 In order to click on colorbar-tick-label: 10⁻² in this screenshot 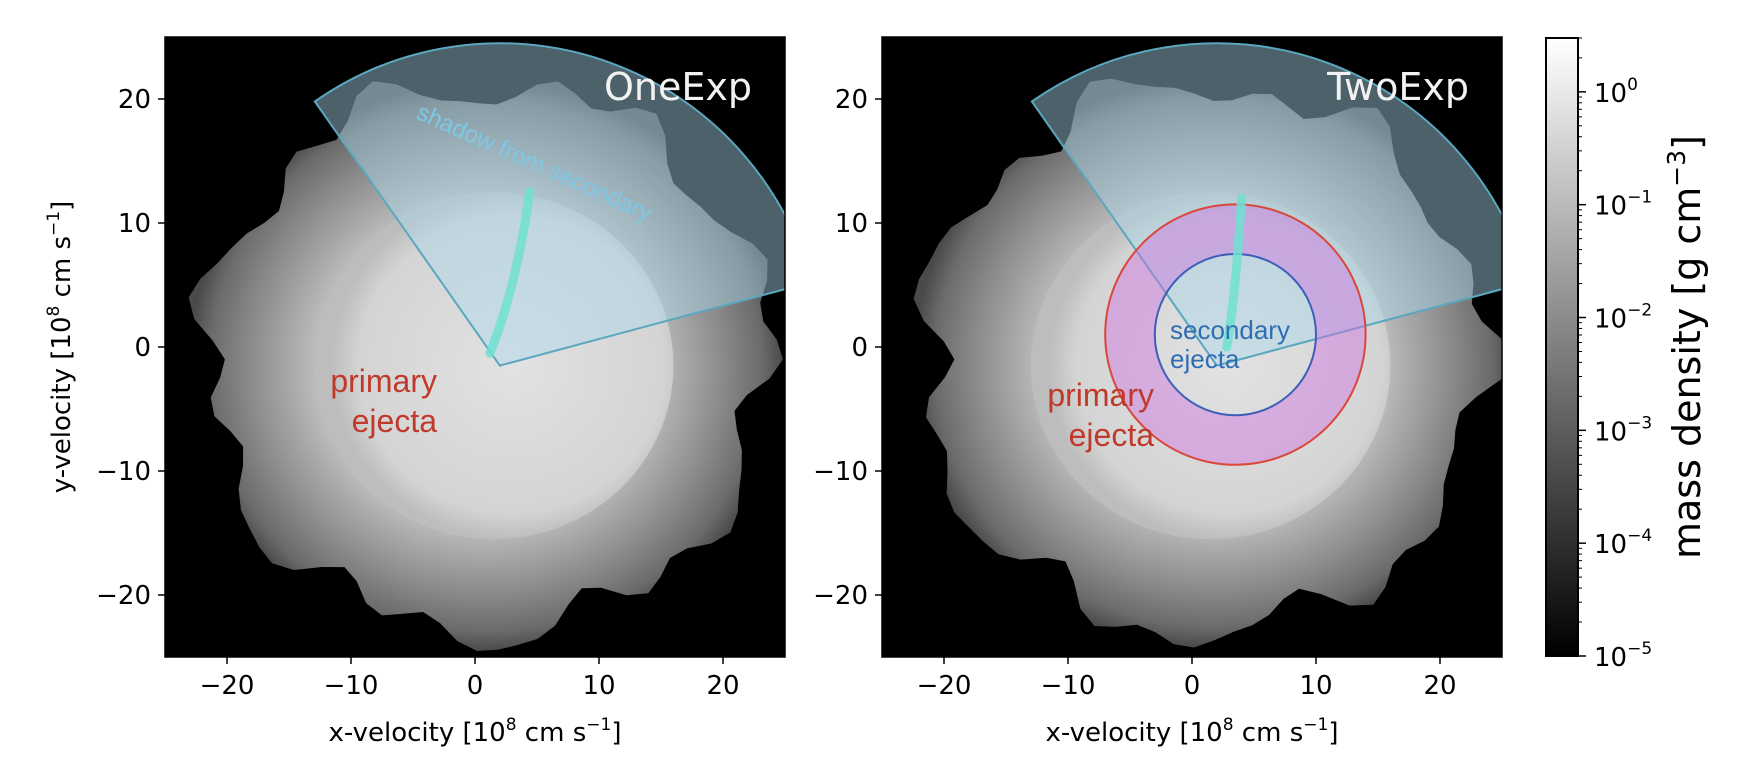, I will do `click(1623, 318)`.